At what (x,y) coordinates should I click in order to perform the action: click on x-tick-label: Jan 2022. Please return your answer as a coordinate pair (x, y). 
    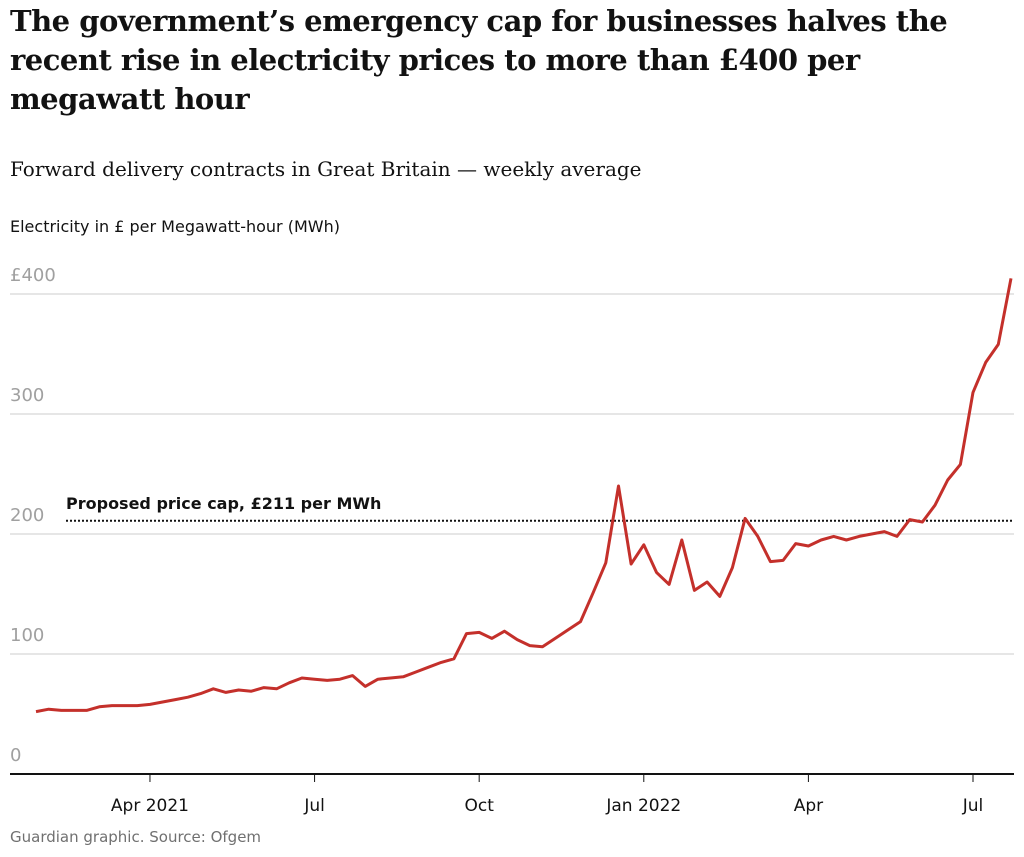
    Looking at the image, I should click on (643, 806).